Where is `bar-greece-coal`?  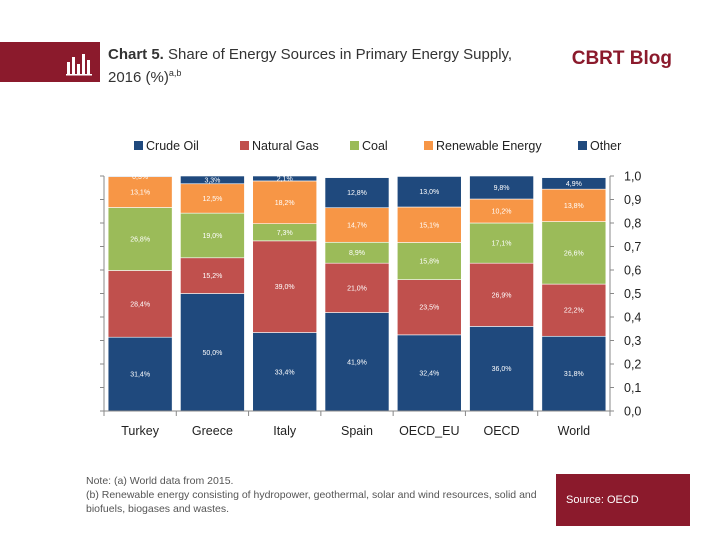 bar-greece-coal is located at coordinates (212, 235).